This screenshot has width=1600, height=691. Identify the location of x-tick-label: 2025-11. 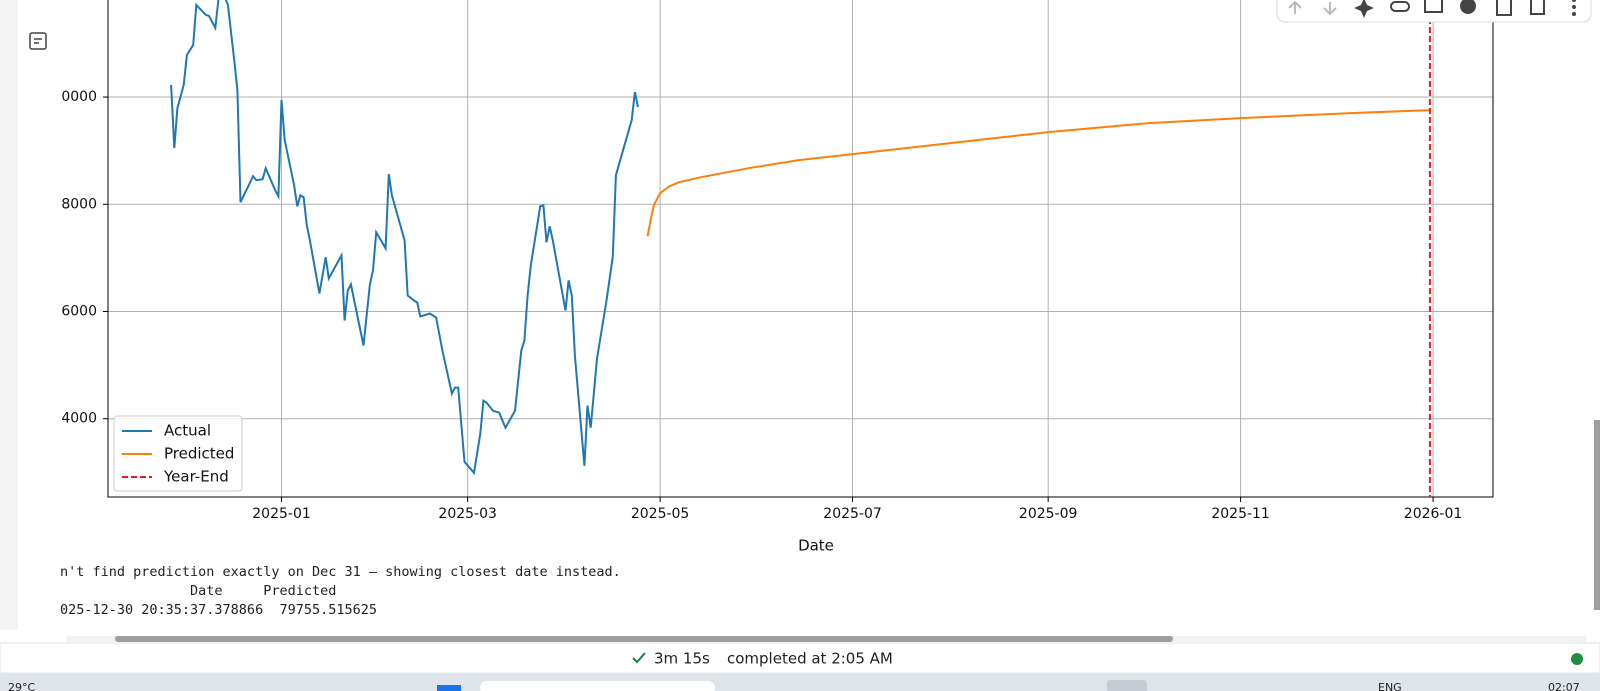
(1240, 514).